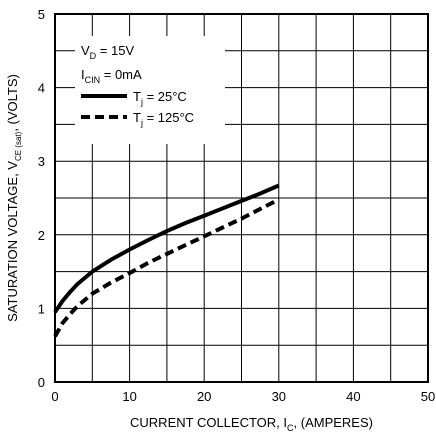  Describe the element at coordinates (204, 396) in the screenshot. I see `x-tick-label: 20` at that location.